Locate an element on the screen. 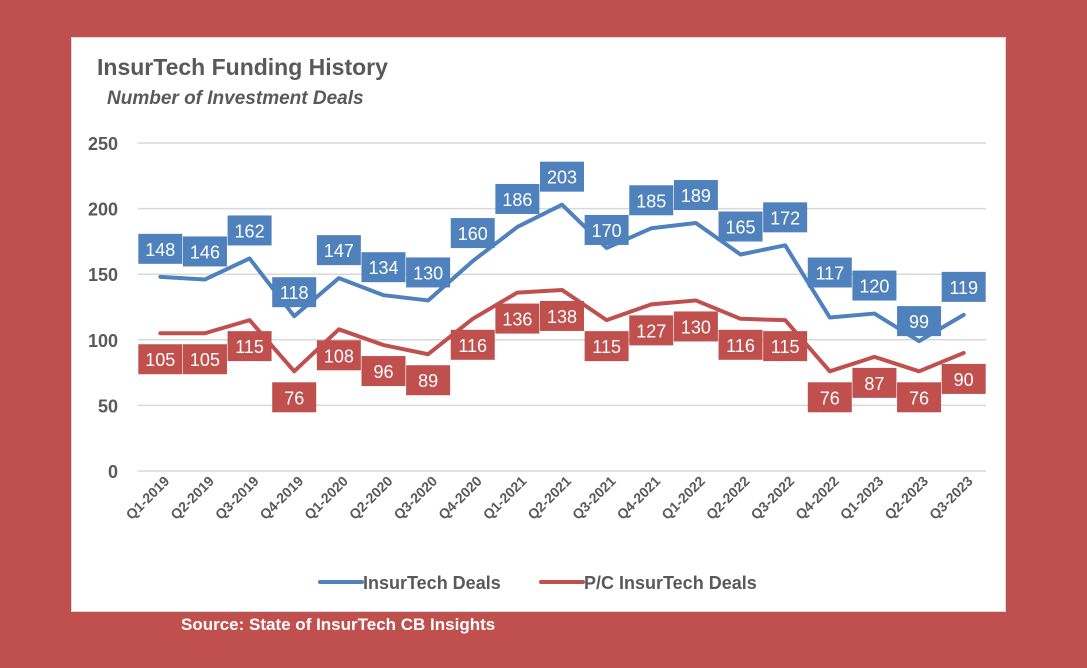 The width and height of the screenshot is (1087, 668). x-tick-label: Q2-2019 is located at coordinates (192, 498).